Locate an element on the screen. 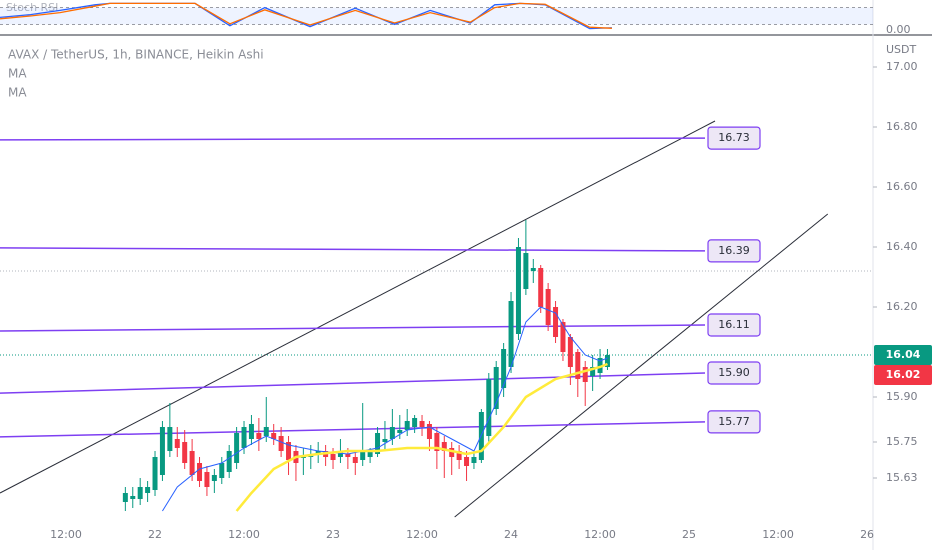 The image size is (932, 550). level-label: 16.39 is located at coordinates (734, 250).